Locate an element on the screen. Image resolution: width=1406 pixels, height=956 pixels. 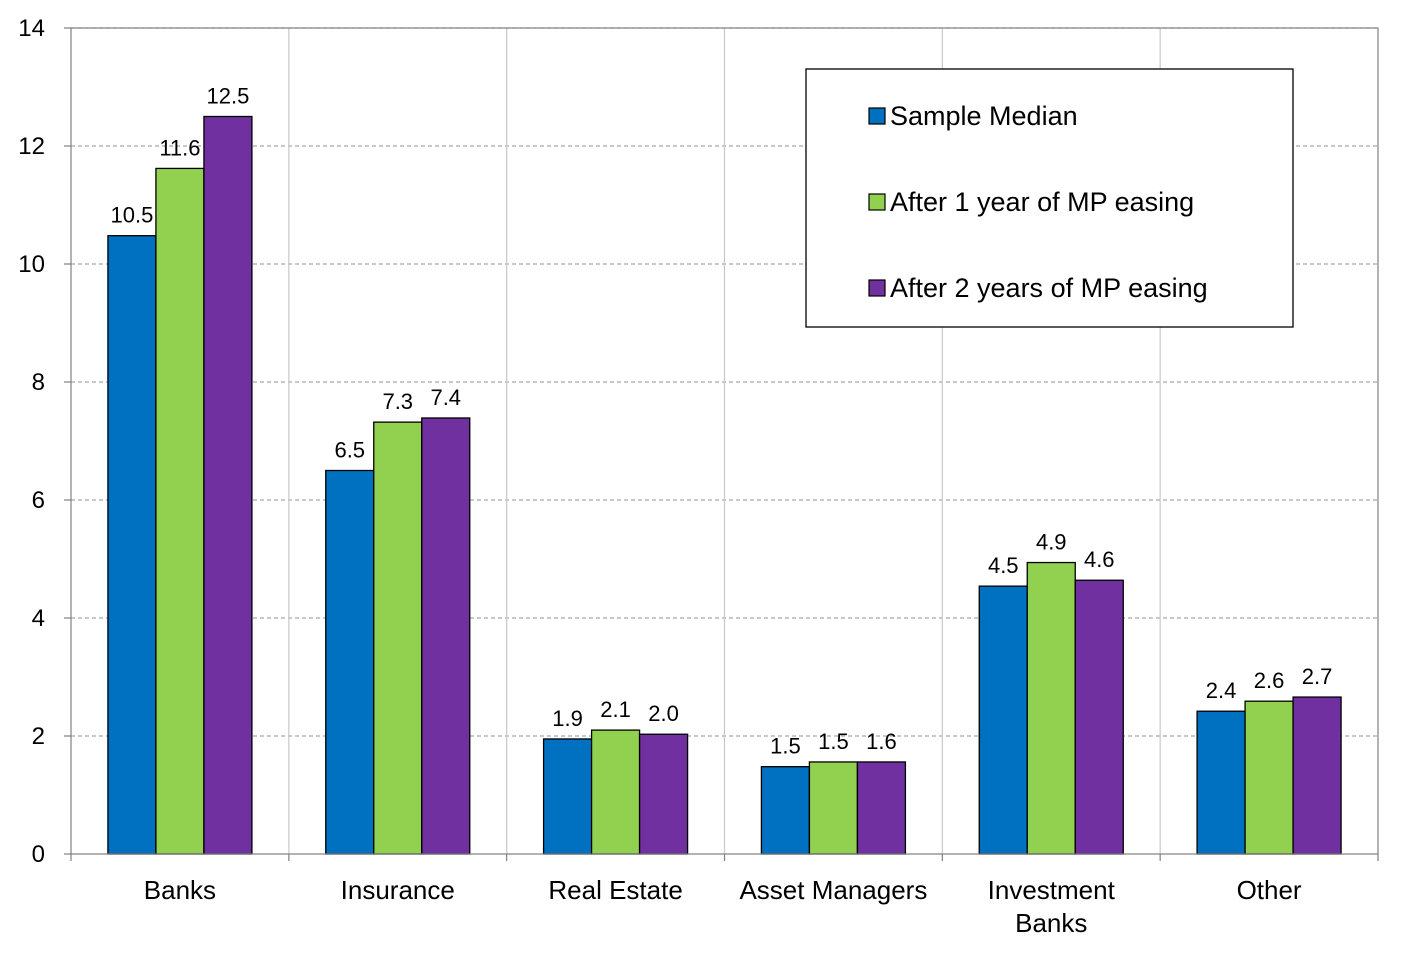
data-label: 10.5 is located at coordinates (132, 215).